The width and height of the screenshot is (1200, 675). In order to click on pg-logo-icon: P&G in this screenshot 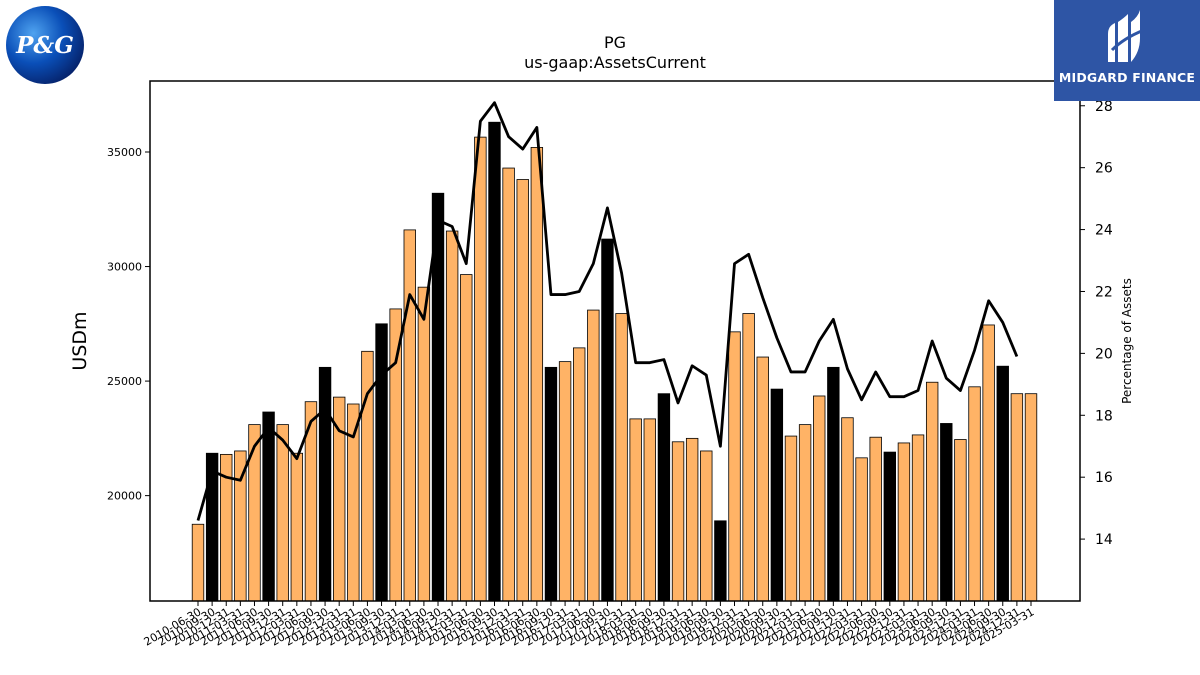, I will do `click(45, 45)`.